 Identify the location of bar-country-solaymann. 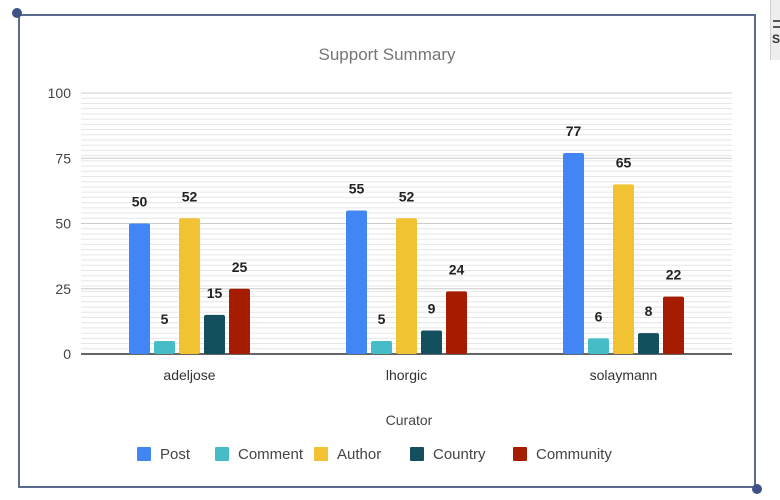
(648, 343).